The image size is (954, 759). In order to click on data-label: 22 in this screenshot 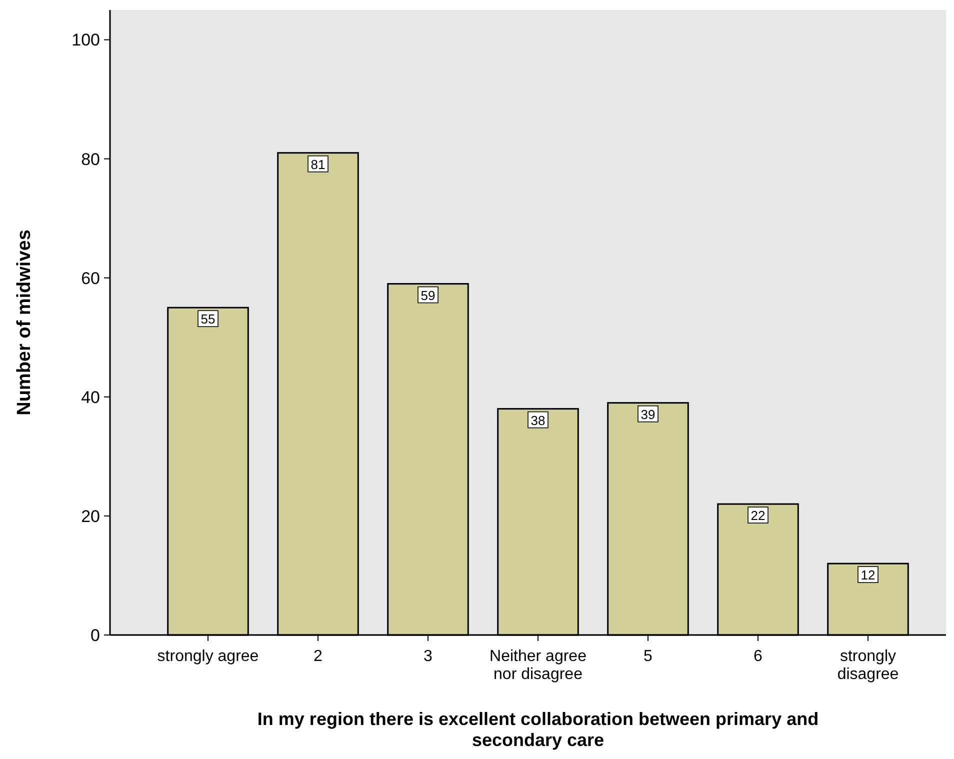, I will do `click(758, 516)`.